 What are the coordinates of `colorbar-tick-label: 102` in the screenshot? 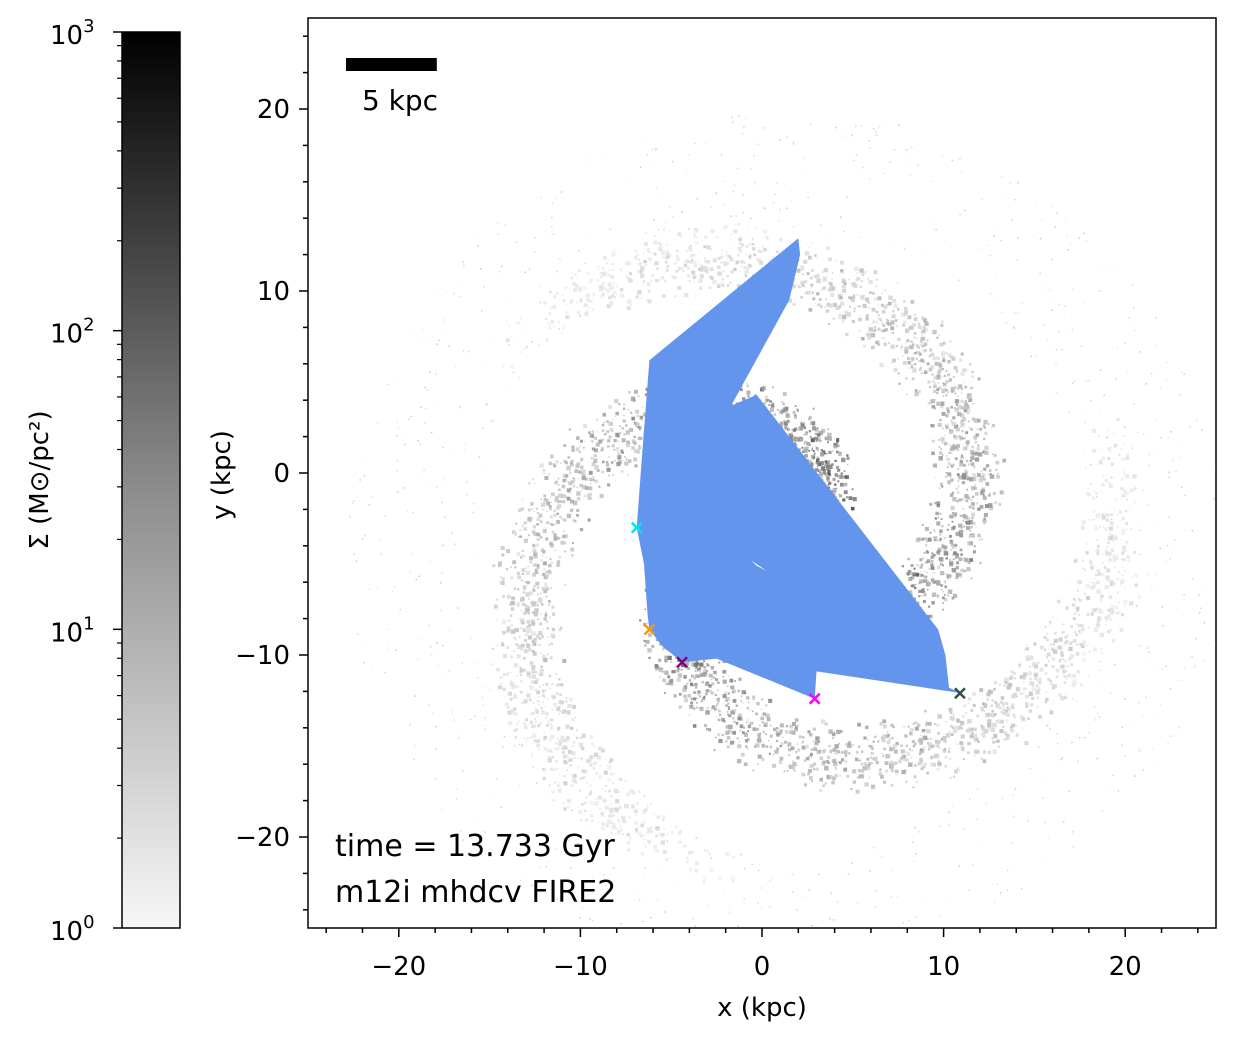 It's located at (72, 332).